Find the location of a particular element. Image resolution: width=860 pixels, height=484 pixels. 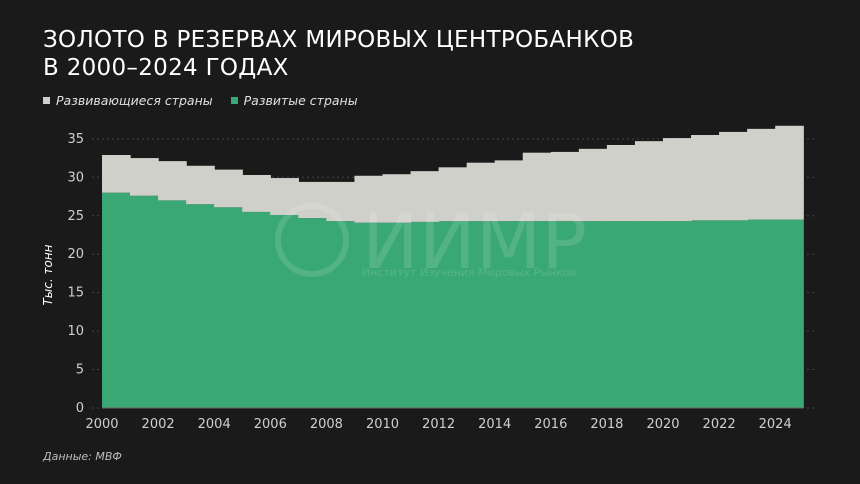

step-developed-2019 is located at coordinates (649, 314).